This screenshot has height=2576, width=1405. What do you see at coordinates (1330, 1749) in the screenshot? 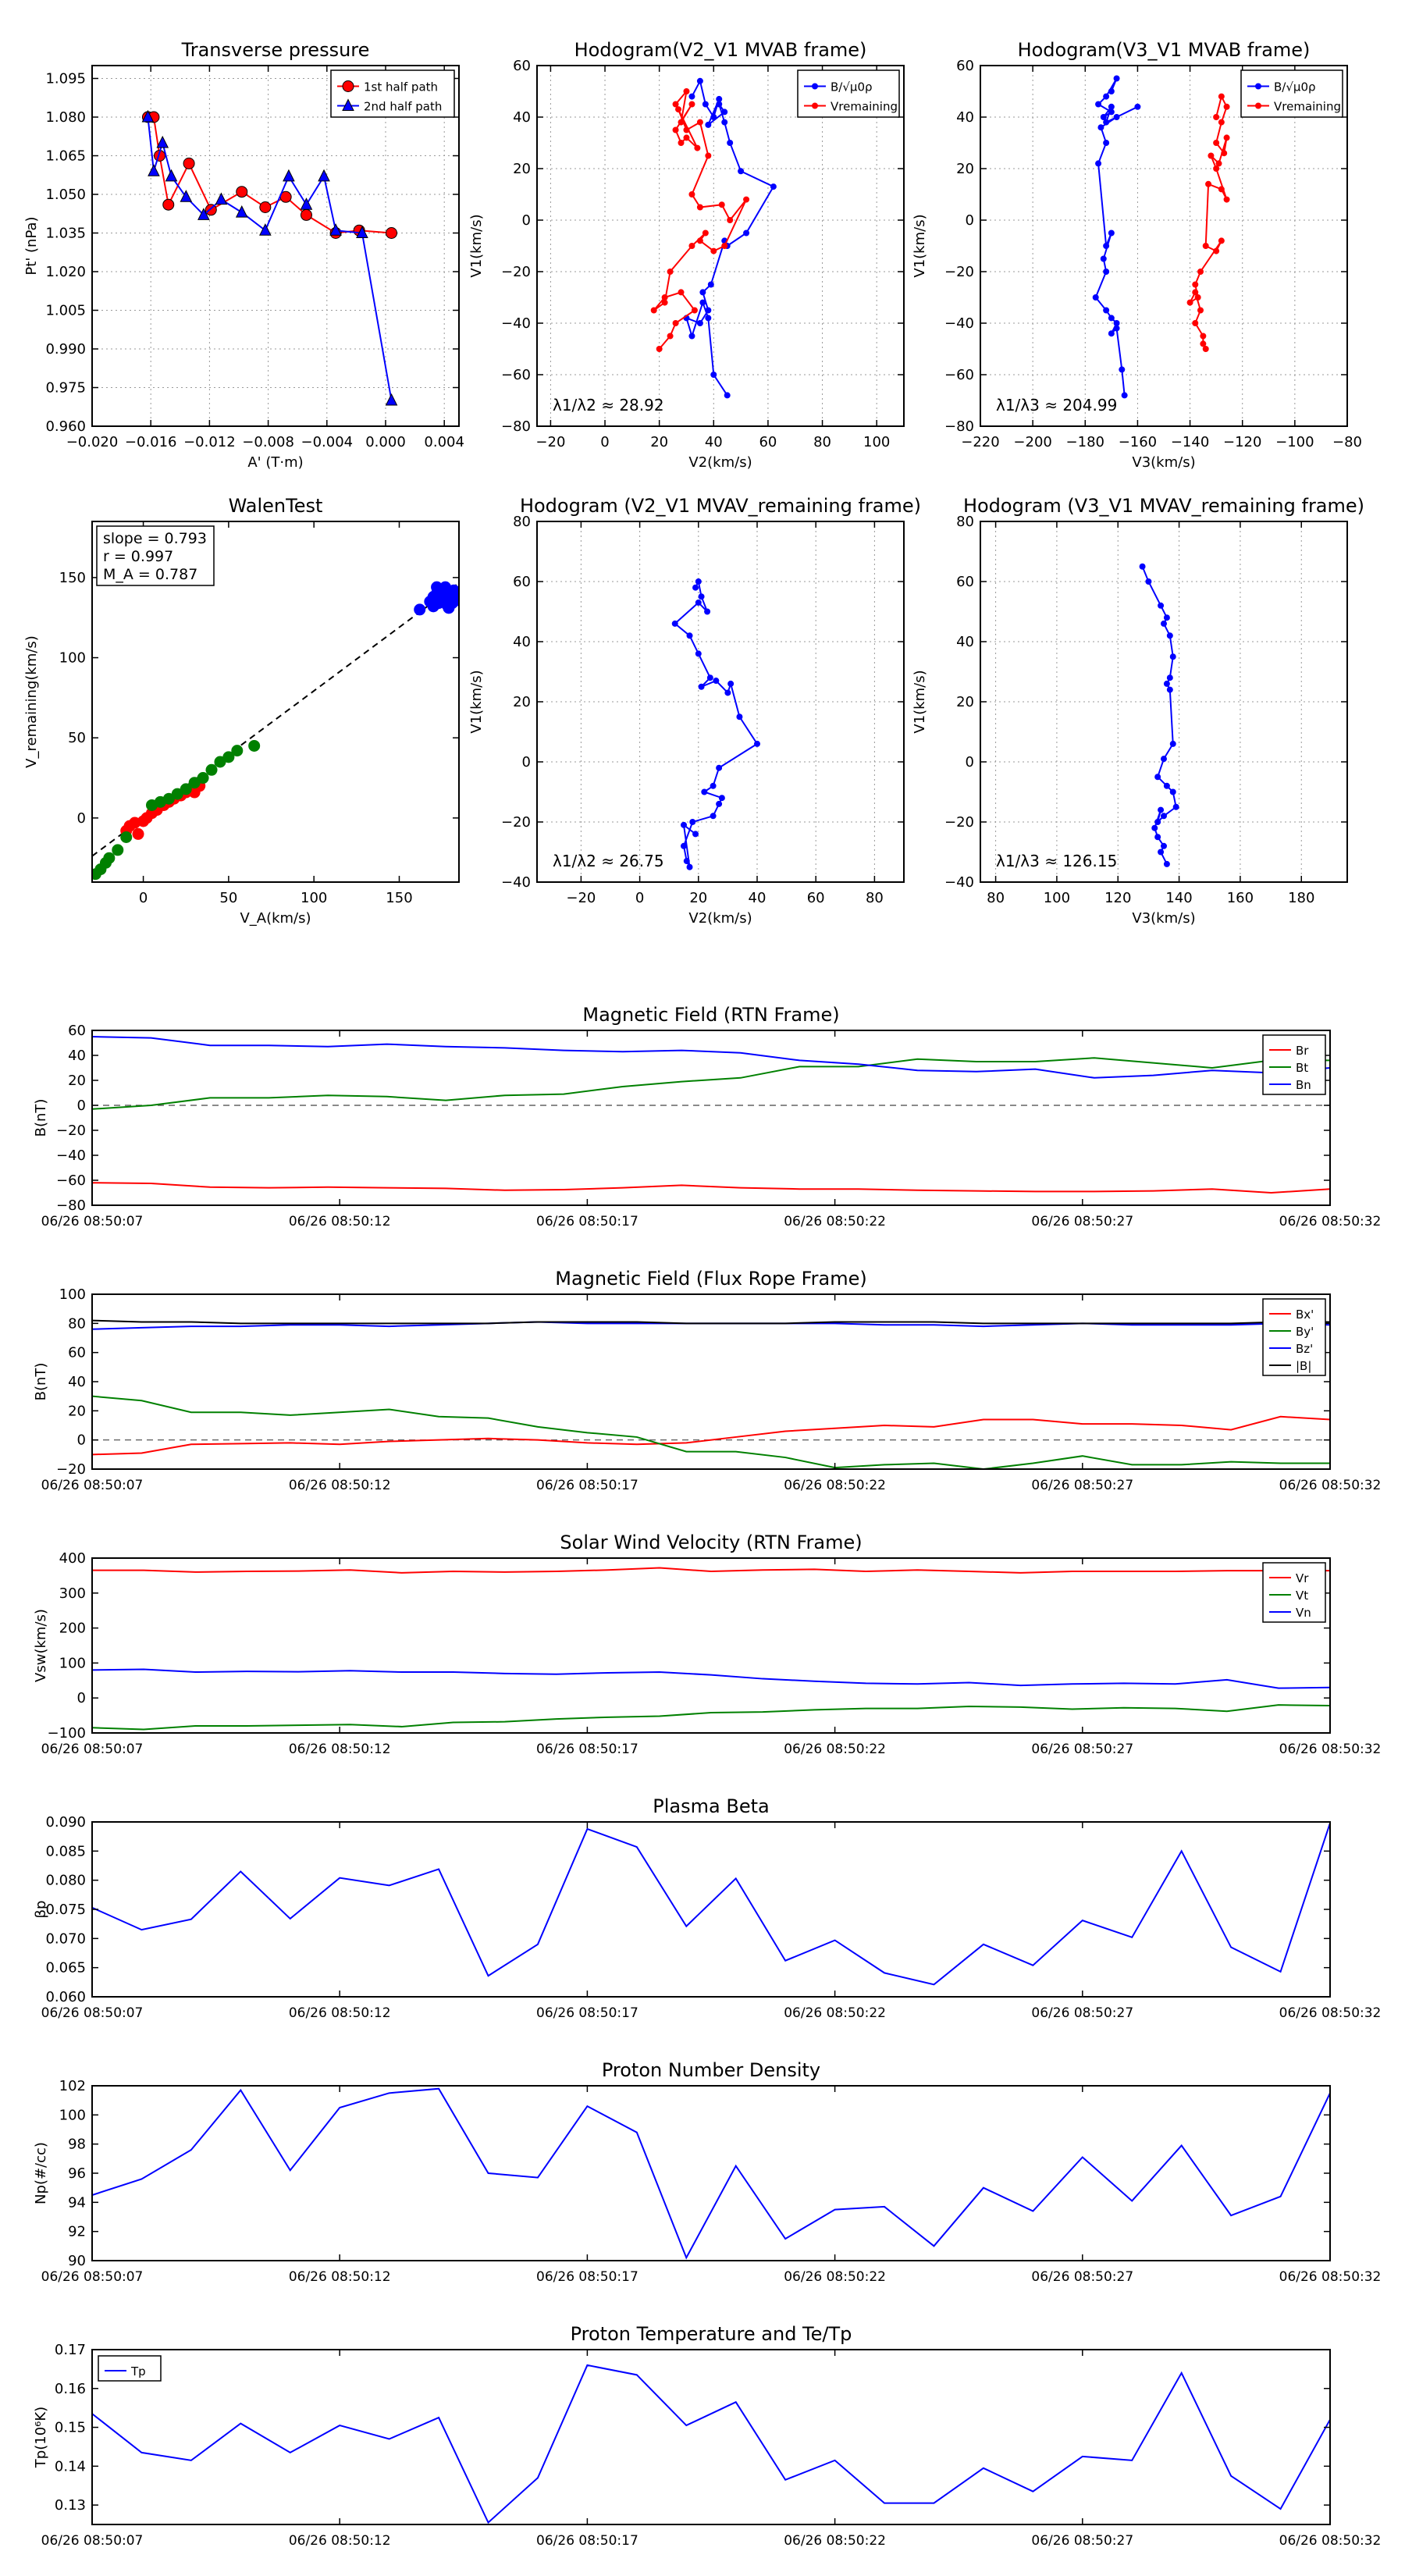
I see `x-tick-label: 06/26 08:50:32` at bounding box center [1330, 1749].